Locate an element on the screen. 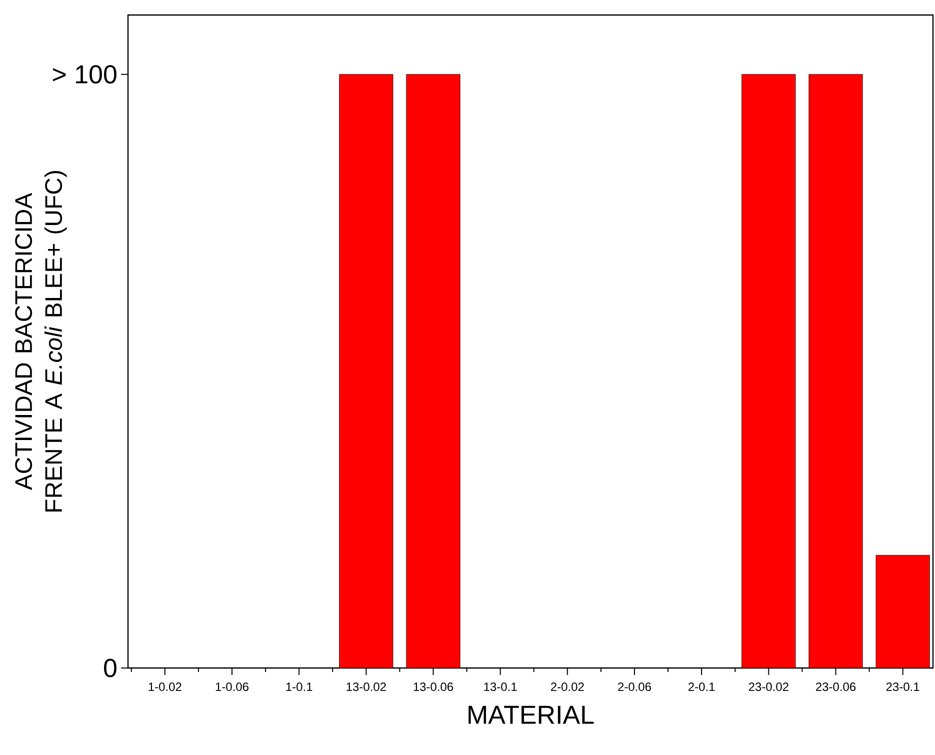 The image size is (935, 755). x-tick-label: 23-0.1 is located at coordinates (903, 687).